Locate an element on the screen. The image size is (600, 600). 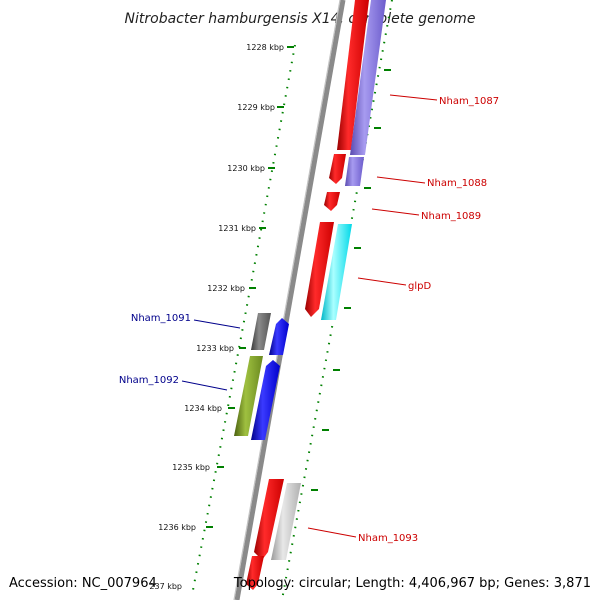
gene-label-nham-1093: Nham_1093 is located at coordinates (388, 538).